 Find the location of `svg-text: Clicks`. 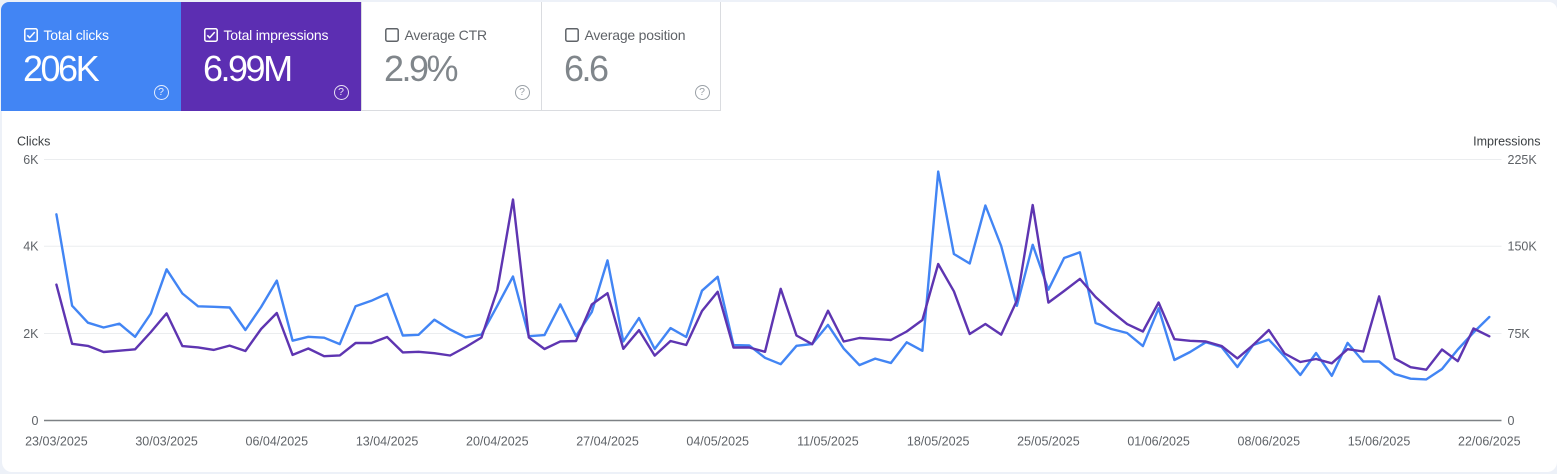

svg-text: Clicks is located at coordinates (33, 142).